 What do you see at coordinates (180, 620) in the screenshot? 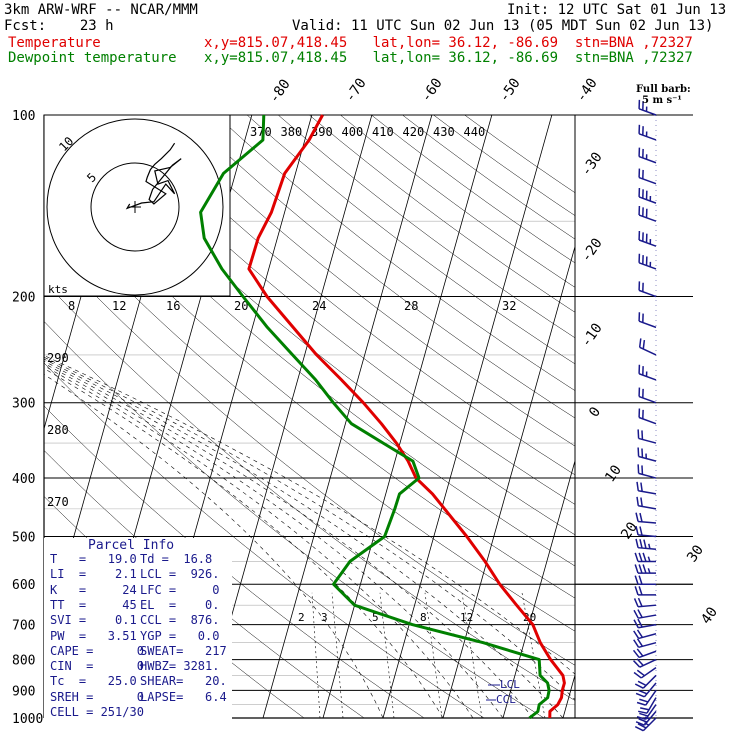
I see `parcel-info-right-4: CCL = 876.` at bounding box center [180, 620].